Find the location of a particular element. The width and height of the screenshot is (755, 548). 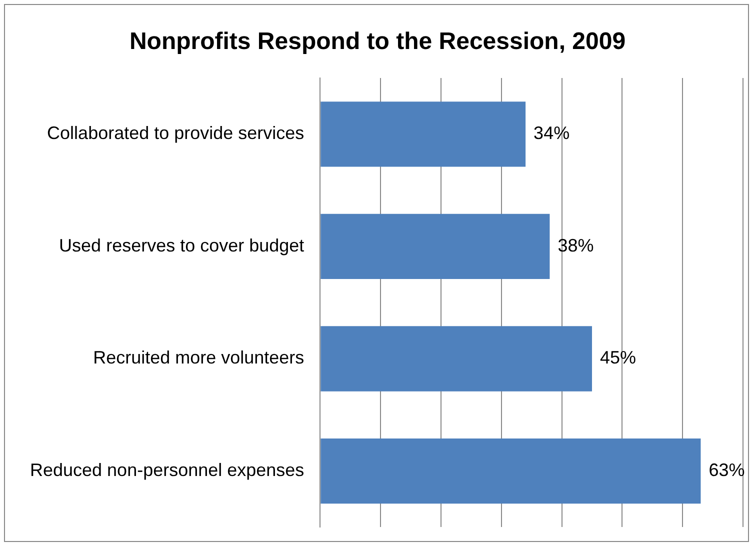

chart-title: Nonprofits Respond to the Recession, 2009 is located at coordinates (377, 42).